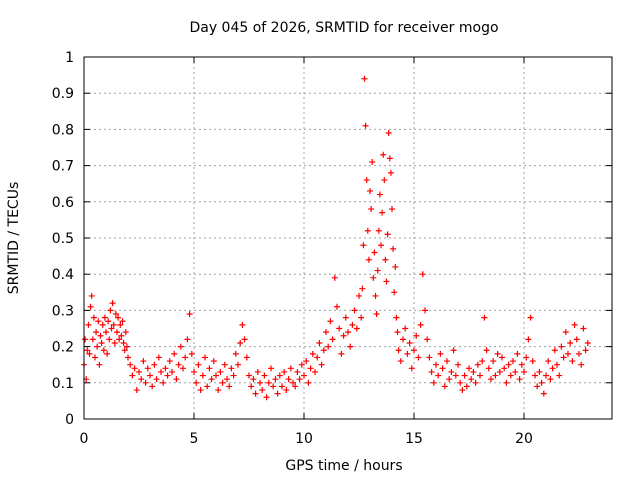 This screenshot has width=640, height=485. I want to click on y-tick-label: 0.4, so click(63, 275).